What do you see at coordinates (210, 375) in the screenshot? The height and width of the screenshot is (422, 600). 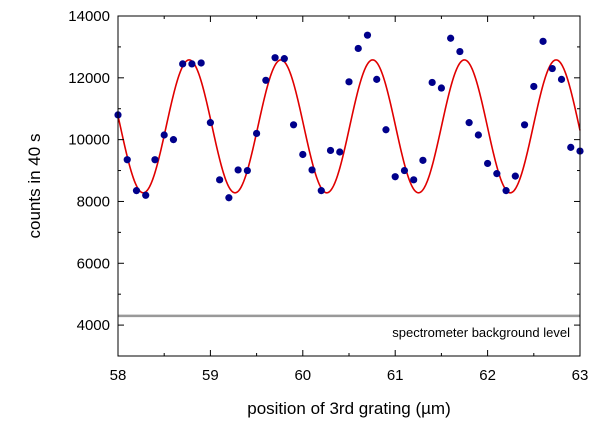 I see `x-tick-label: 59` at bounding box center [210, 375].